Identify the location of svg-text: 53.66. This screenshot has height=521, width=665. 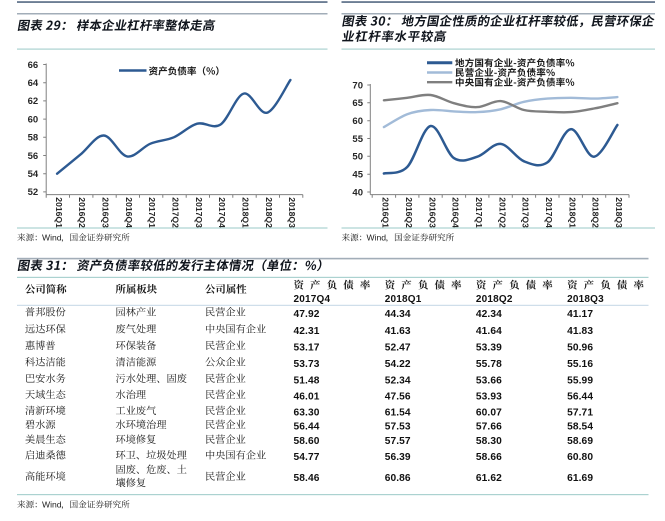
(489, 380).